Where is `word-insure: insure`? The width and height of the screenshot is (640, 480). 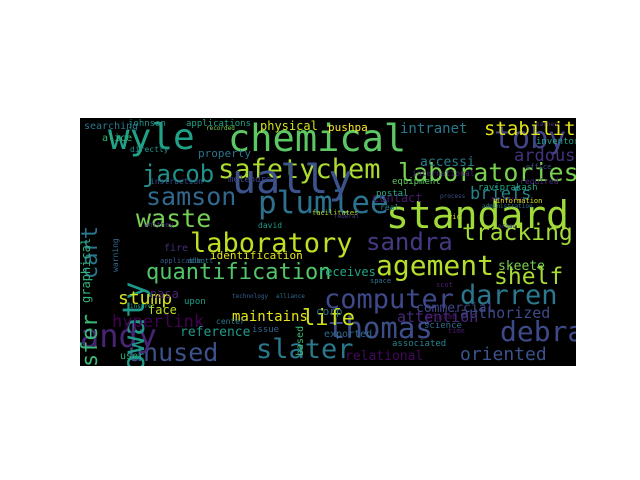
word-insure: insure is located at coordinates (141, 306).